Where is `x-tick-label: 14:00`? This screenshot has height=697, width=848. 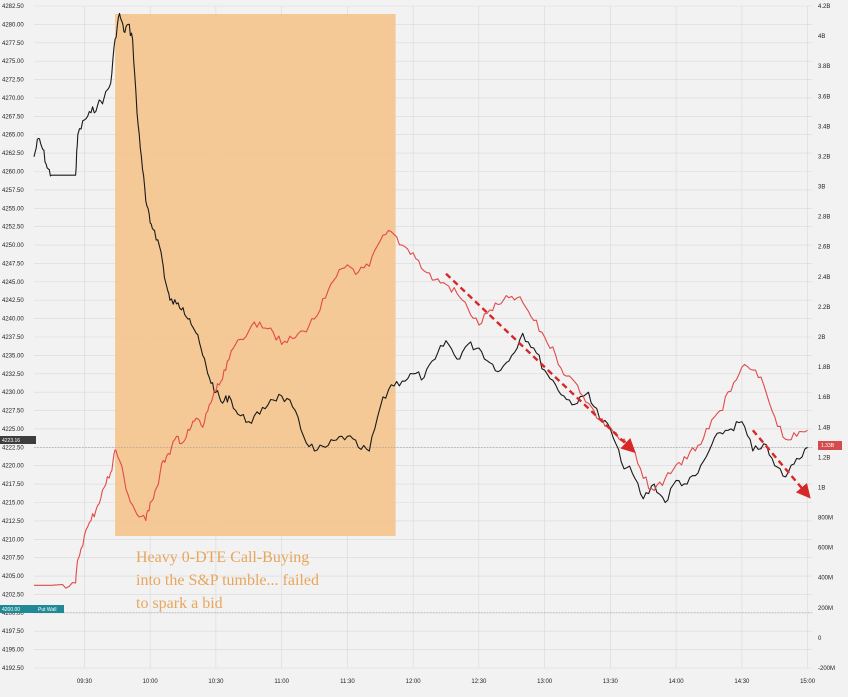 x-tick-label: 14:00 is located at coordinates (677, 682).